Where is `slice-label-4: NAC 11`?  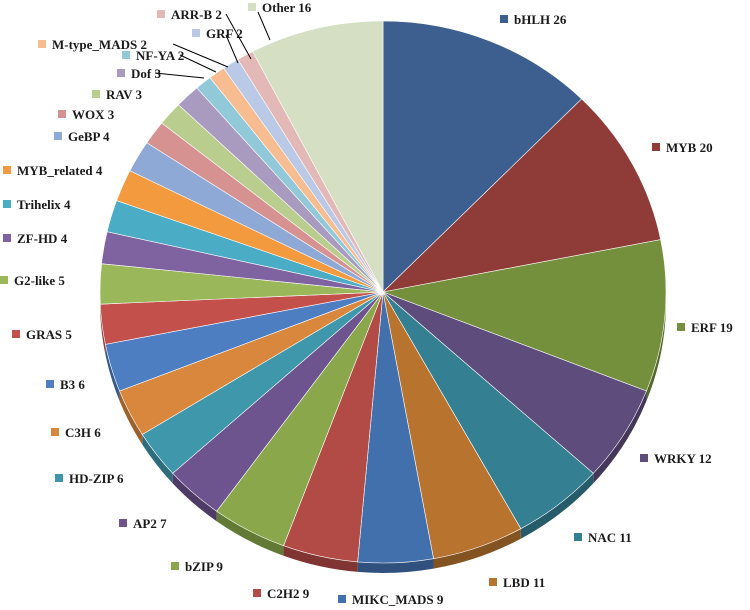 slice-label-4: NAC 11 is located at coordinates (610, 537).